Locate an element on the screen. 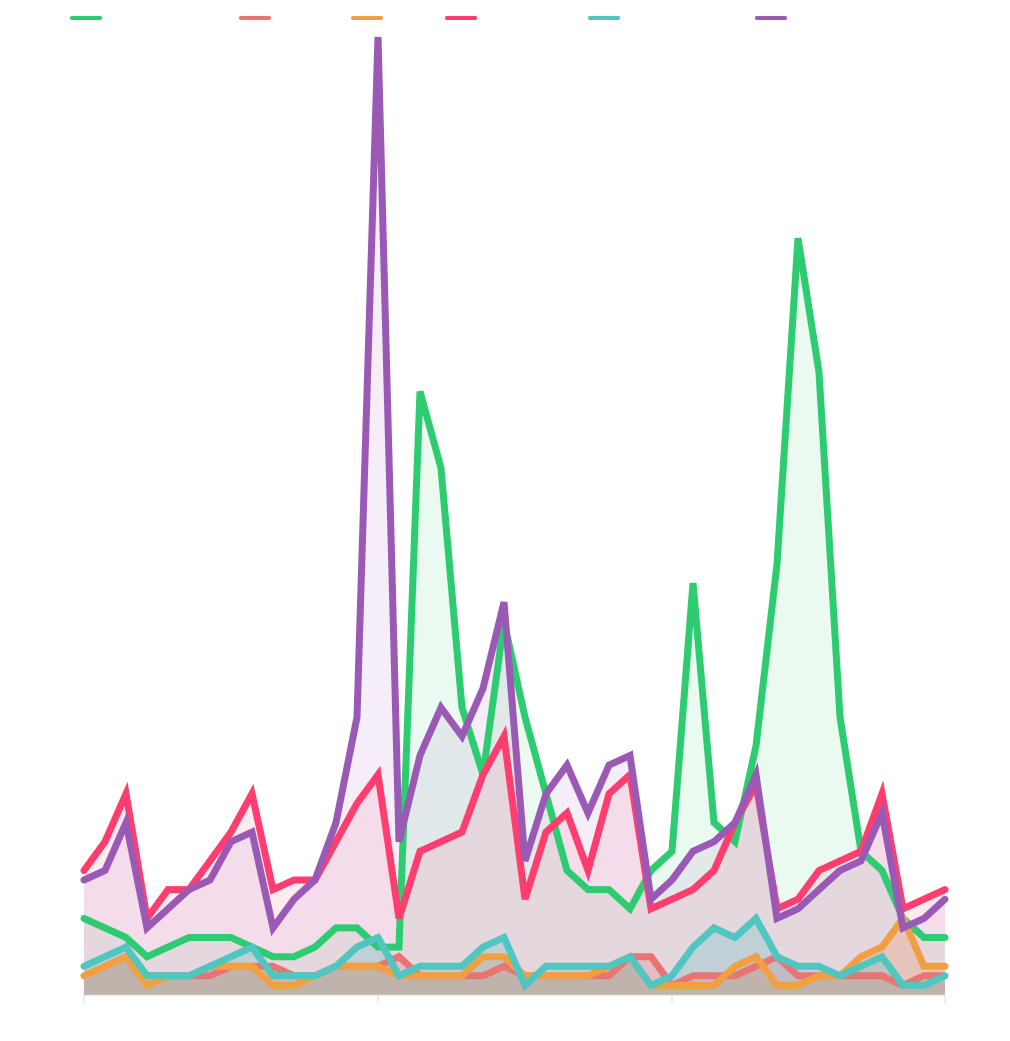 The width and height of the screenshot is (1010, 1041). x-axis is located at coordinates (514, 998).